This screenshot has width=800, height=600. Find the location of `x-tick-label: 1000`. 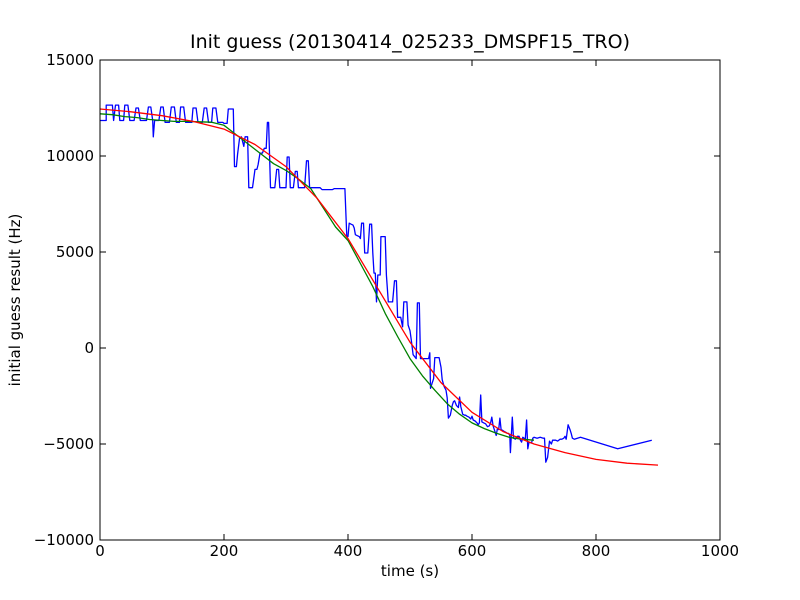

x-tick-label: 1000 is located at coordinates (720, 551).